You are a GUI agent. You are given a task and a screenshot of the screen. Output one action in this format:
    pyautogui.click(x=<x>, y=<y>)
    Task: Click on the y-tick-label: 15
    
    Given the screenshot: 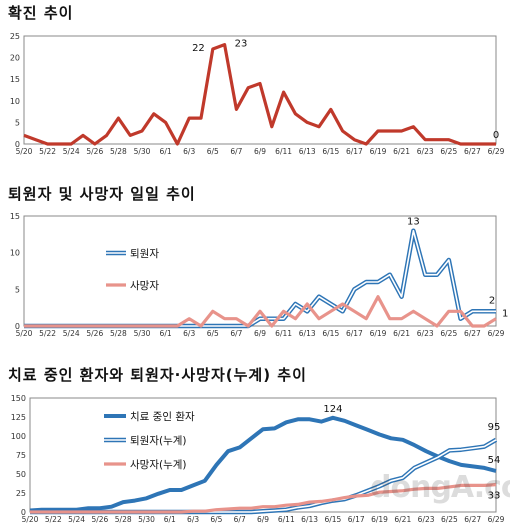 What is the action you would take?
    pyautogui.click(x=15, y=216)
    